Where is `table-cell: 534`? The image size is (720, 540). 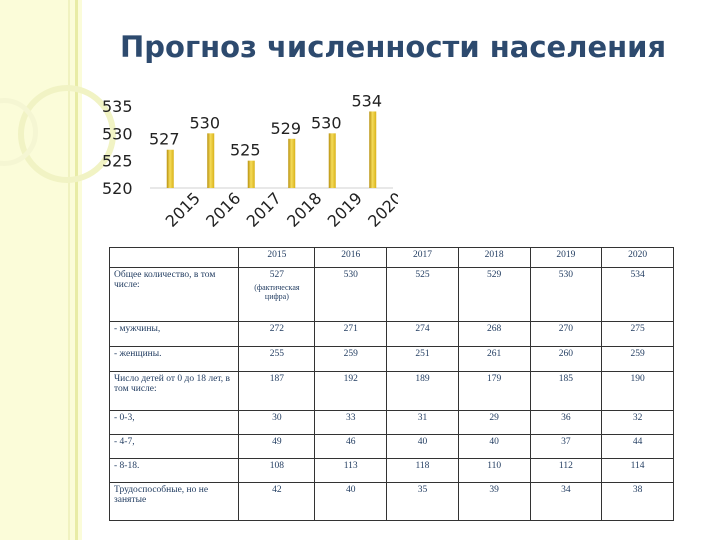 table-cell: 534 is located at coordinates (637, 294).